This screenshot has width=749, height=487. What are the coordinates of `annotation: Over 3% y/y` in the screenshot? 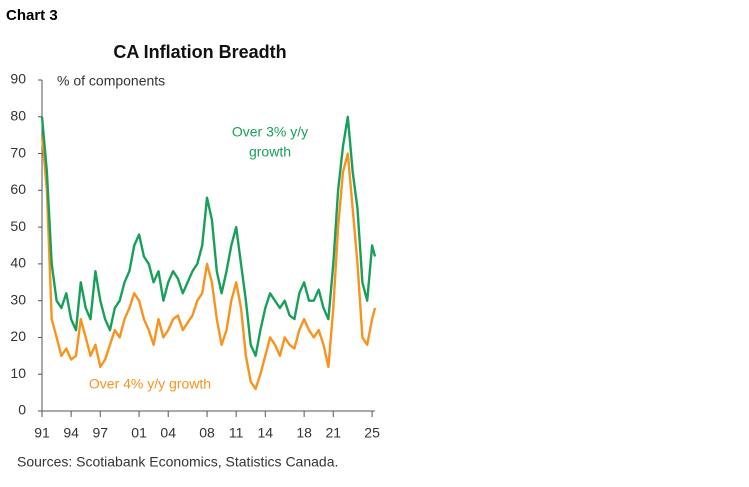 It's located at (270, 132).